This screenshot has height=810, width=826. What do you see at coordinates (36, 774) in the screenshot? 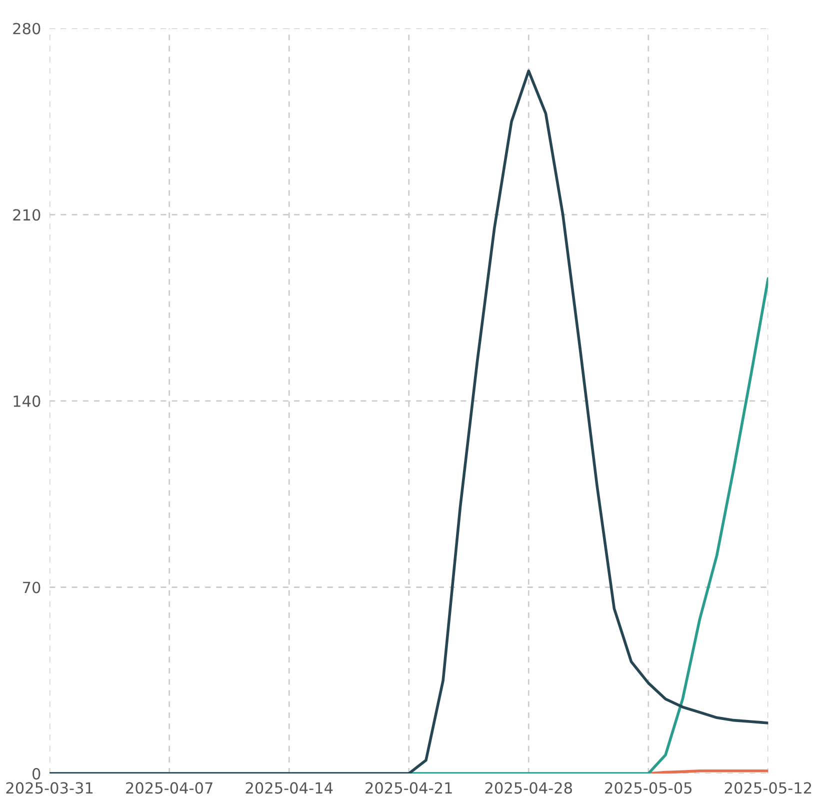
I see `y-tick-label: 0` at bounding box center [36, 774].